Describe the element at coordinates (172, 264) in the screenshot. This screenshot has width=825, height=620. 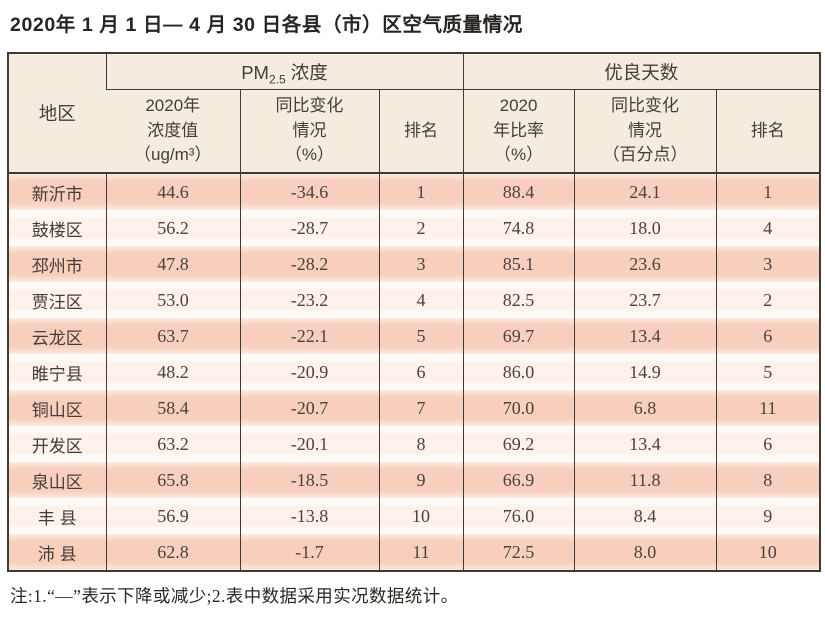
I see `pm25-value-cell: 47.8` at that location.